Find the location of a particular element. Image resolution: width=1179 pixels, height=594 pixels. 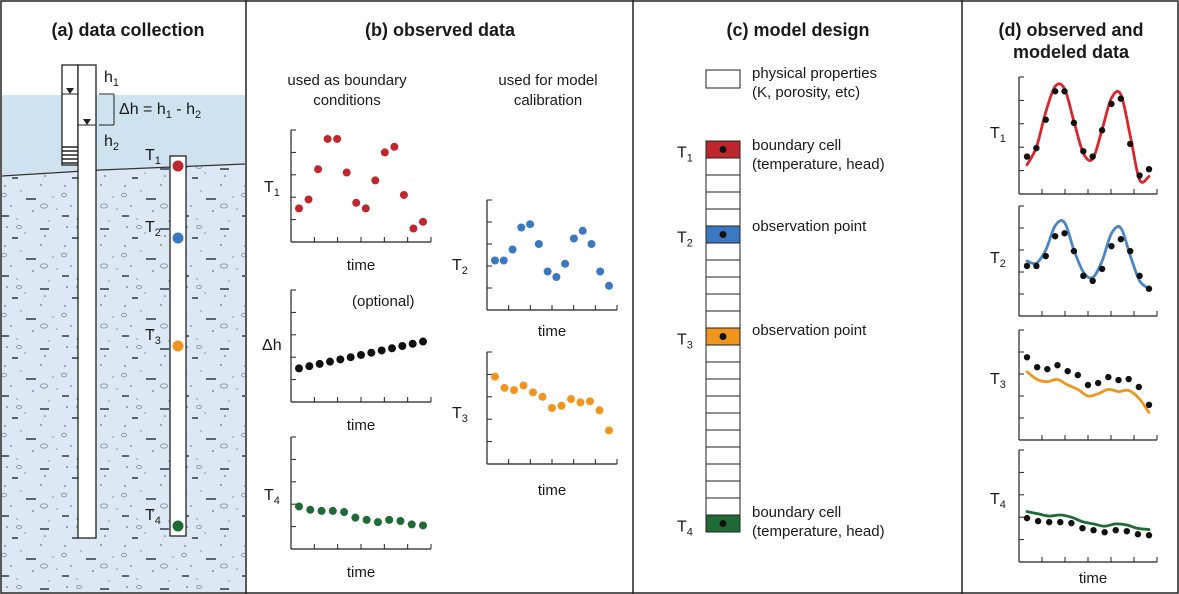

panel-b-plot-4: T2 time is located at coordinates (535, 269).